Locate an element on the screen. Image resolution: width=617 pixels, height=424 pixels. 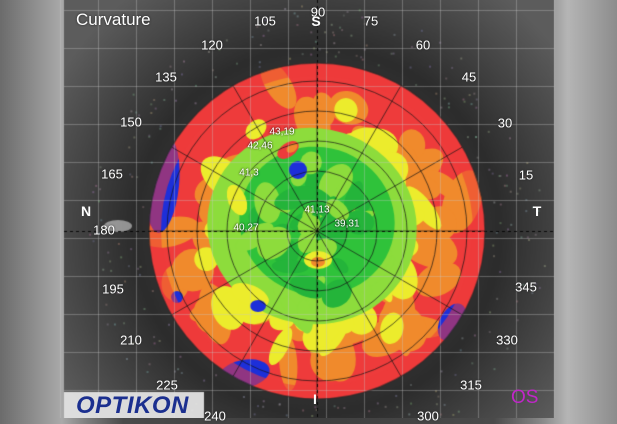
angle-label-165: 165 is located at coordinates (112, 174).